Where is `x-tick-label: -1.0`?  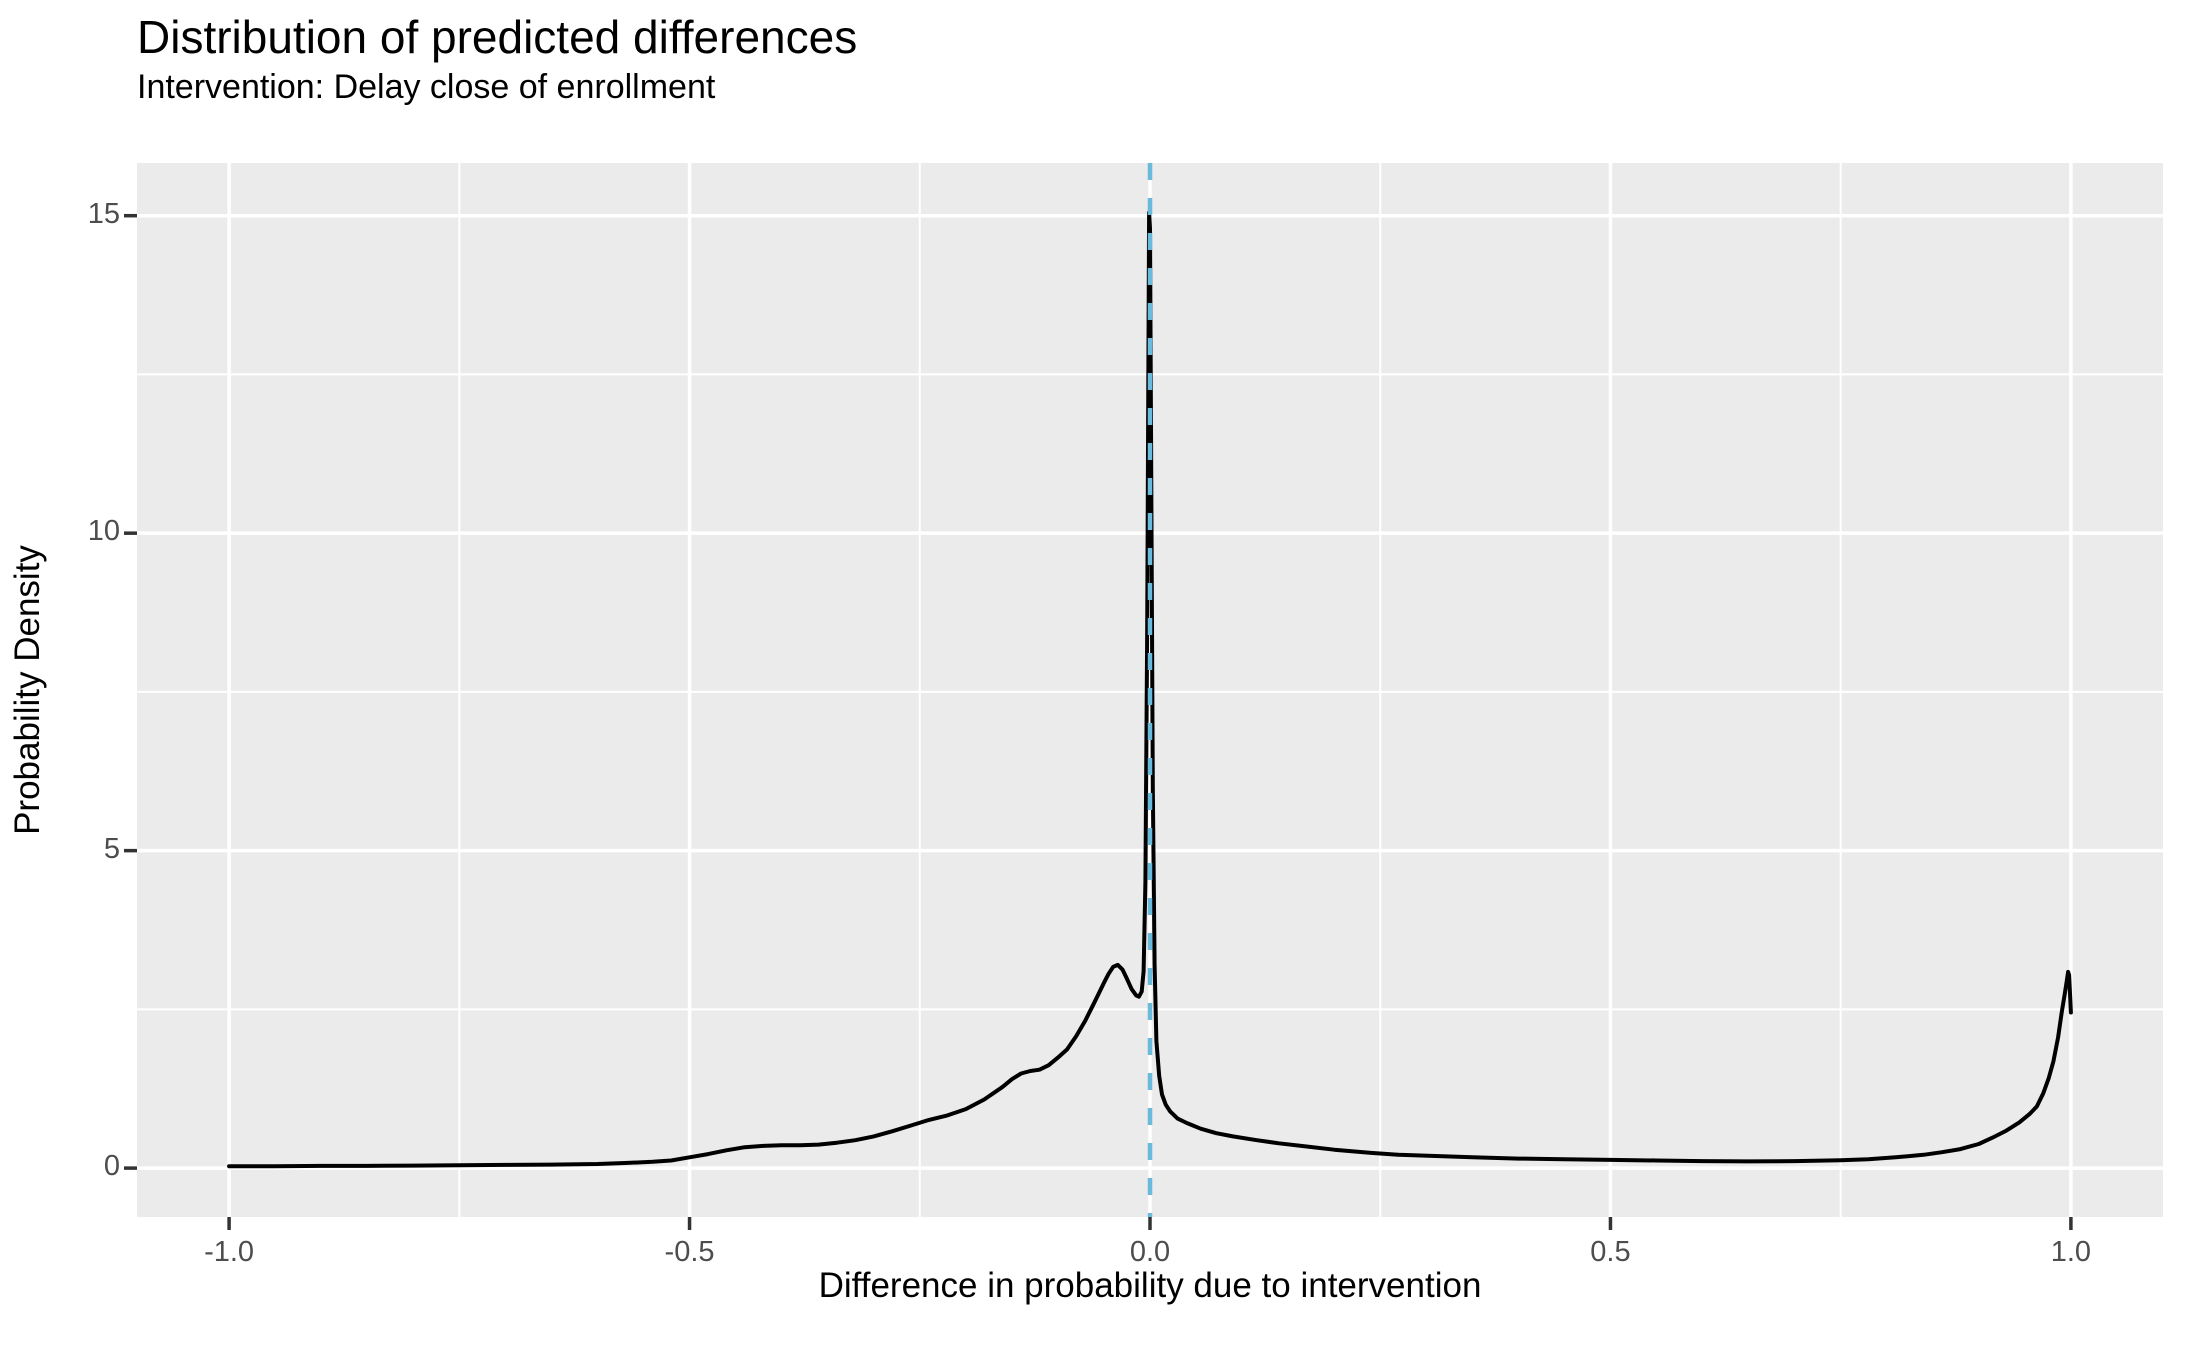
x-tick-label: -1.0 is located at coordinates (229, 1252).